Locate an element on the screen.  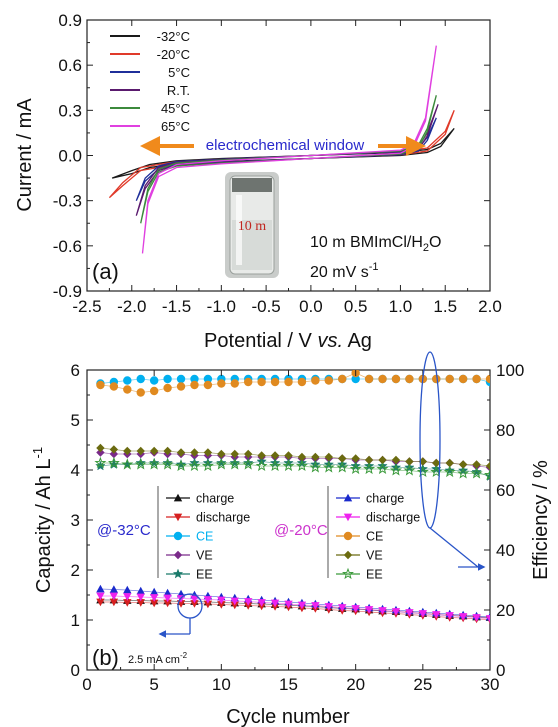
efficiency-group-arrow is located at coordinates (454, 547).